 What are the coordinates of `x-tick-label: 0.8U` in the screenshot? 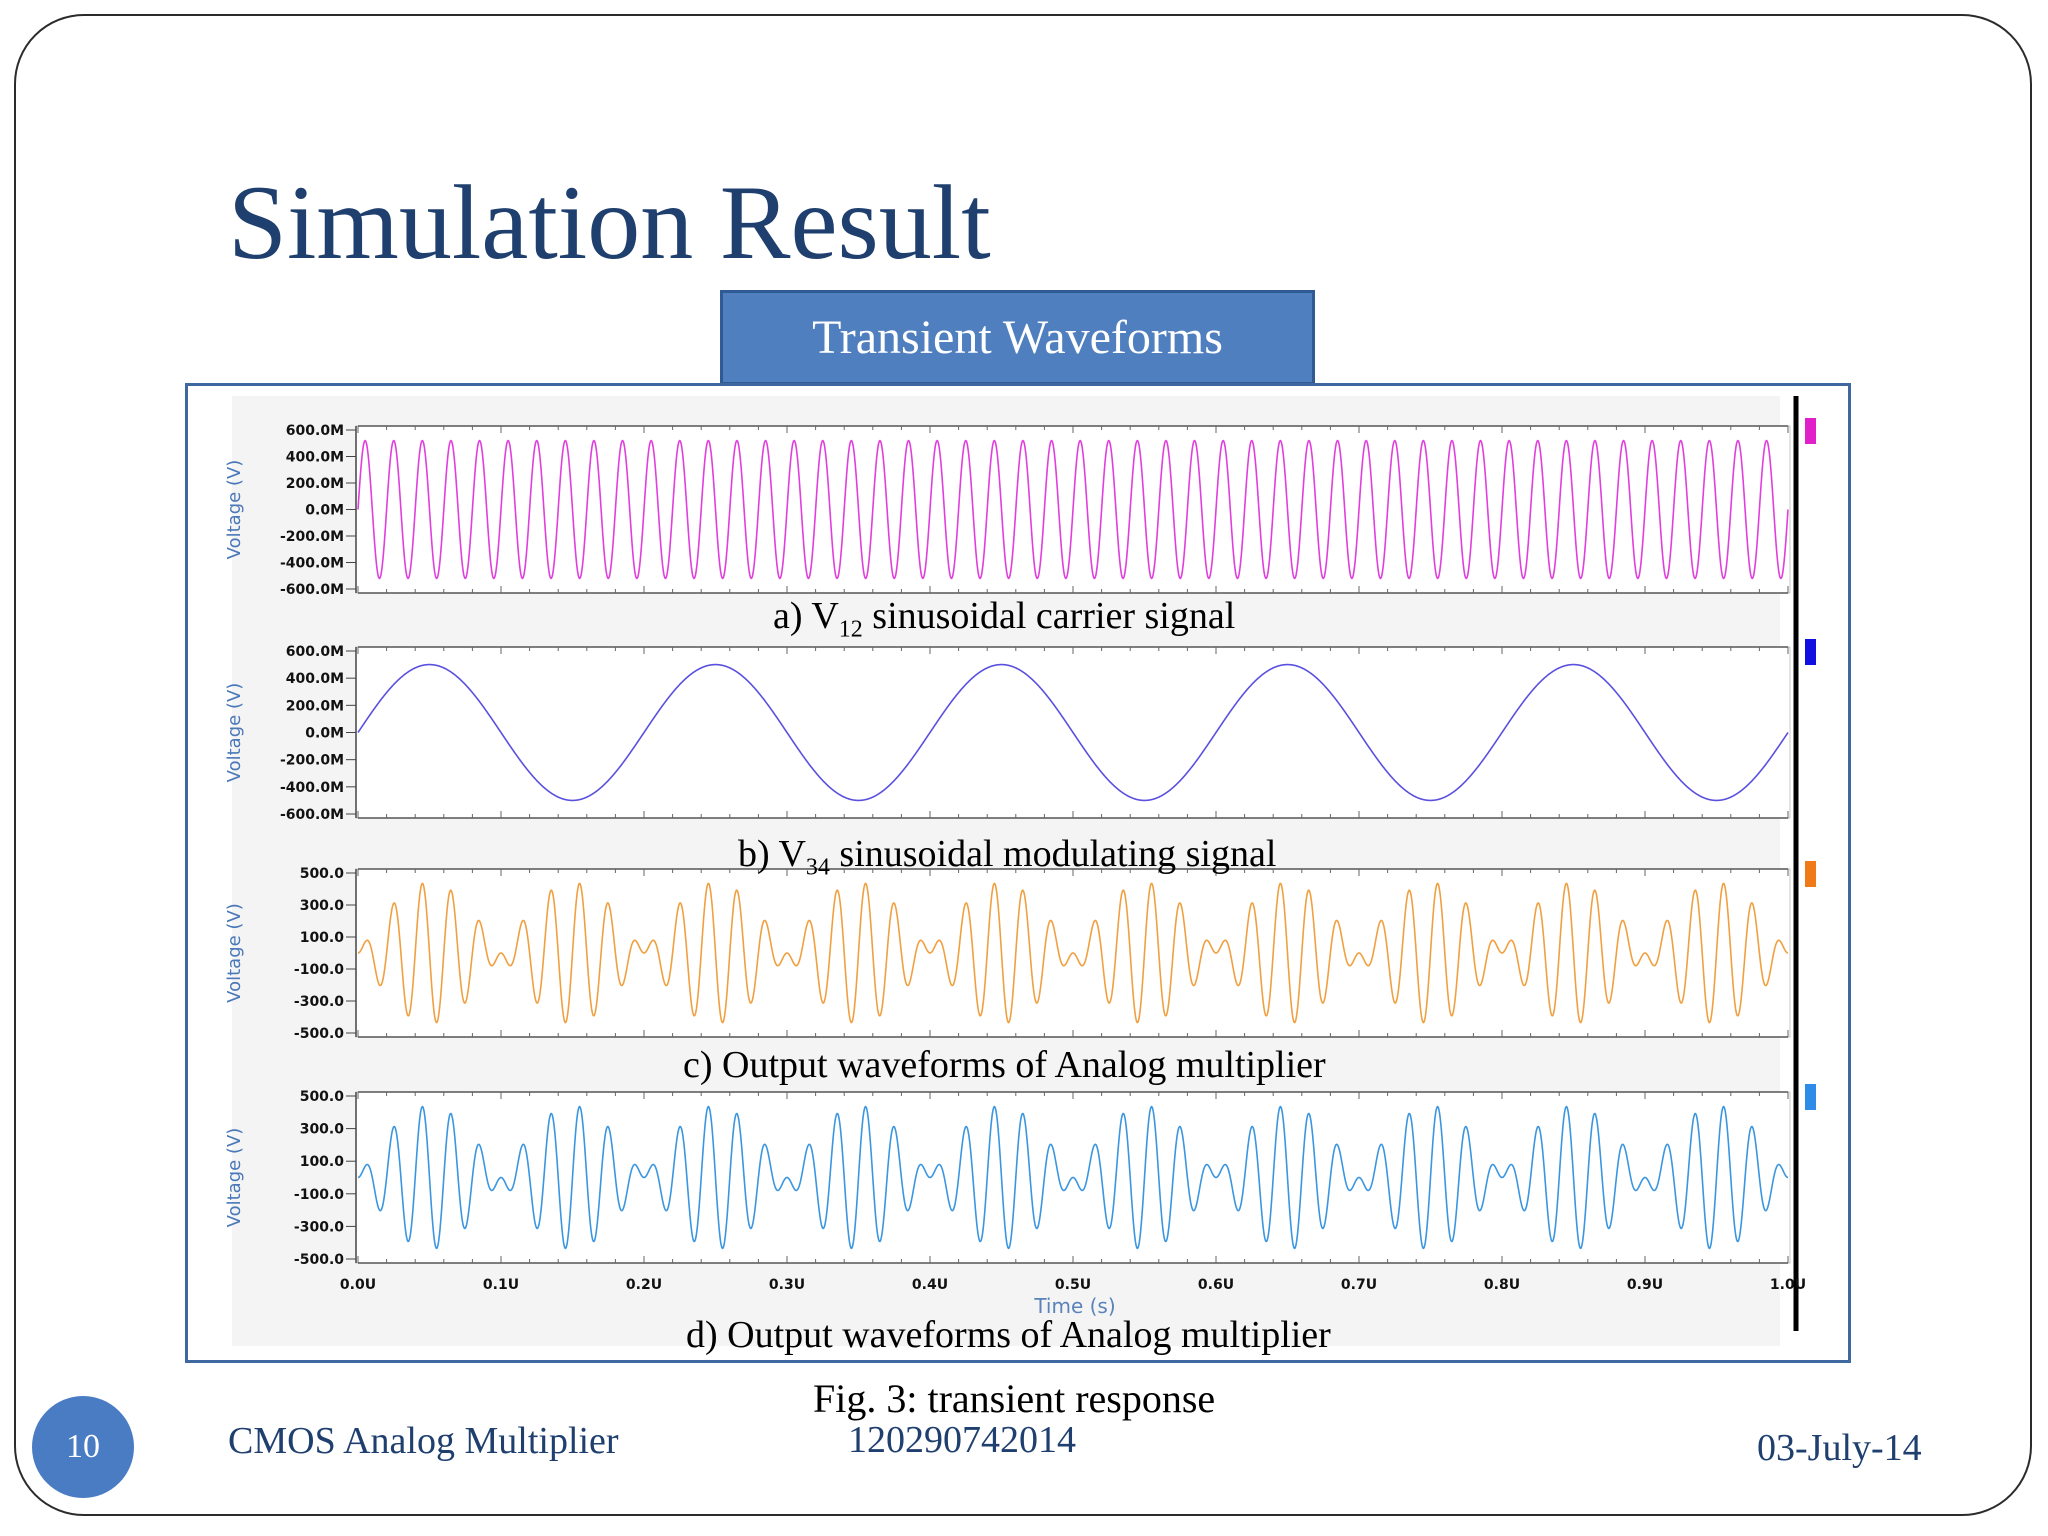 It's located at (1502, 1285).